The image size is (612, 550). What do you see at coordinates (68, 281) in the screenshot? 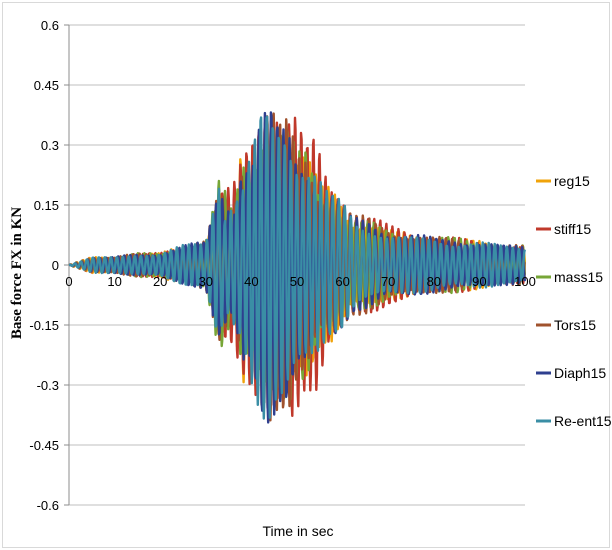
I see `x-tick-label-0: 0` at bounding box center [68, 281].